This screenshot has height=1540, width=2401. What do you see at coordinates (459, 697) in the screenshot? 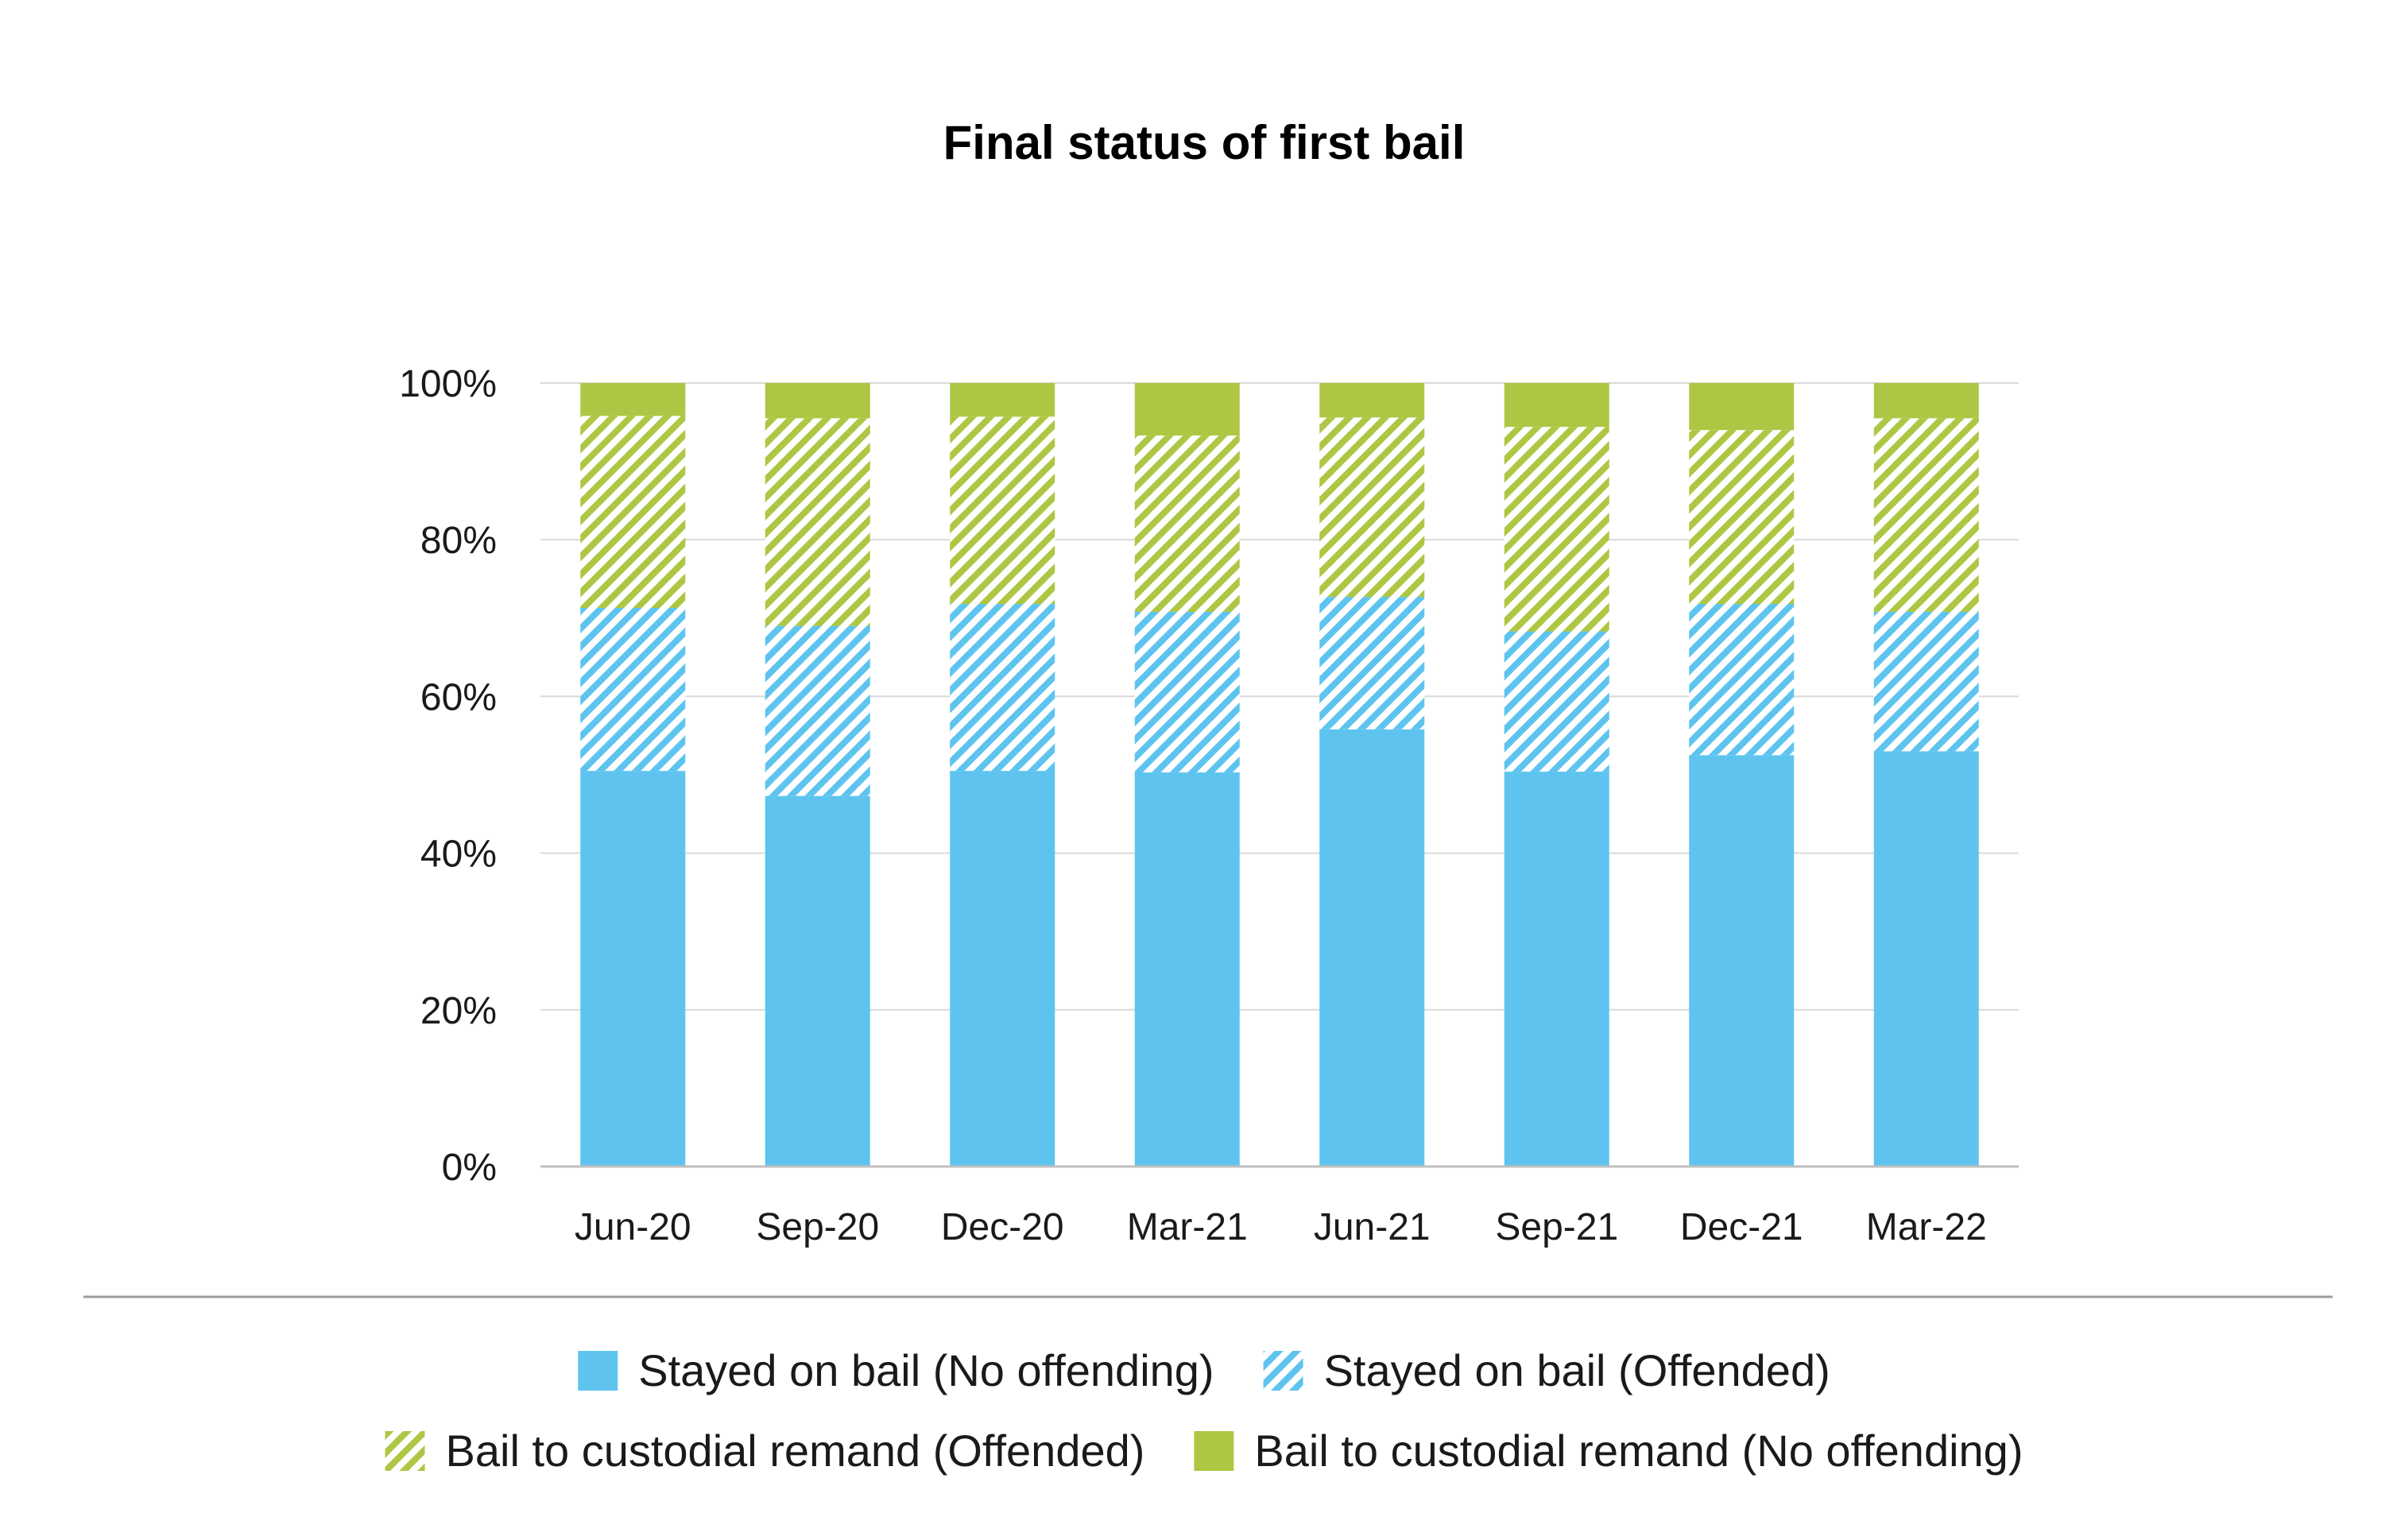
I see `y-tick-label: 60%` at bounding box center [459, 697].